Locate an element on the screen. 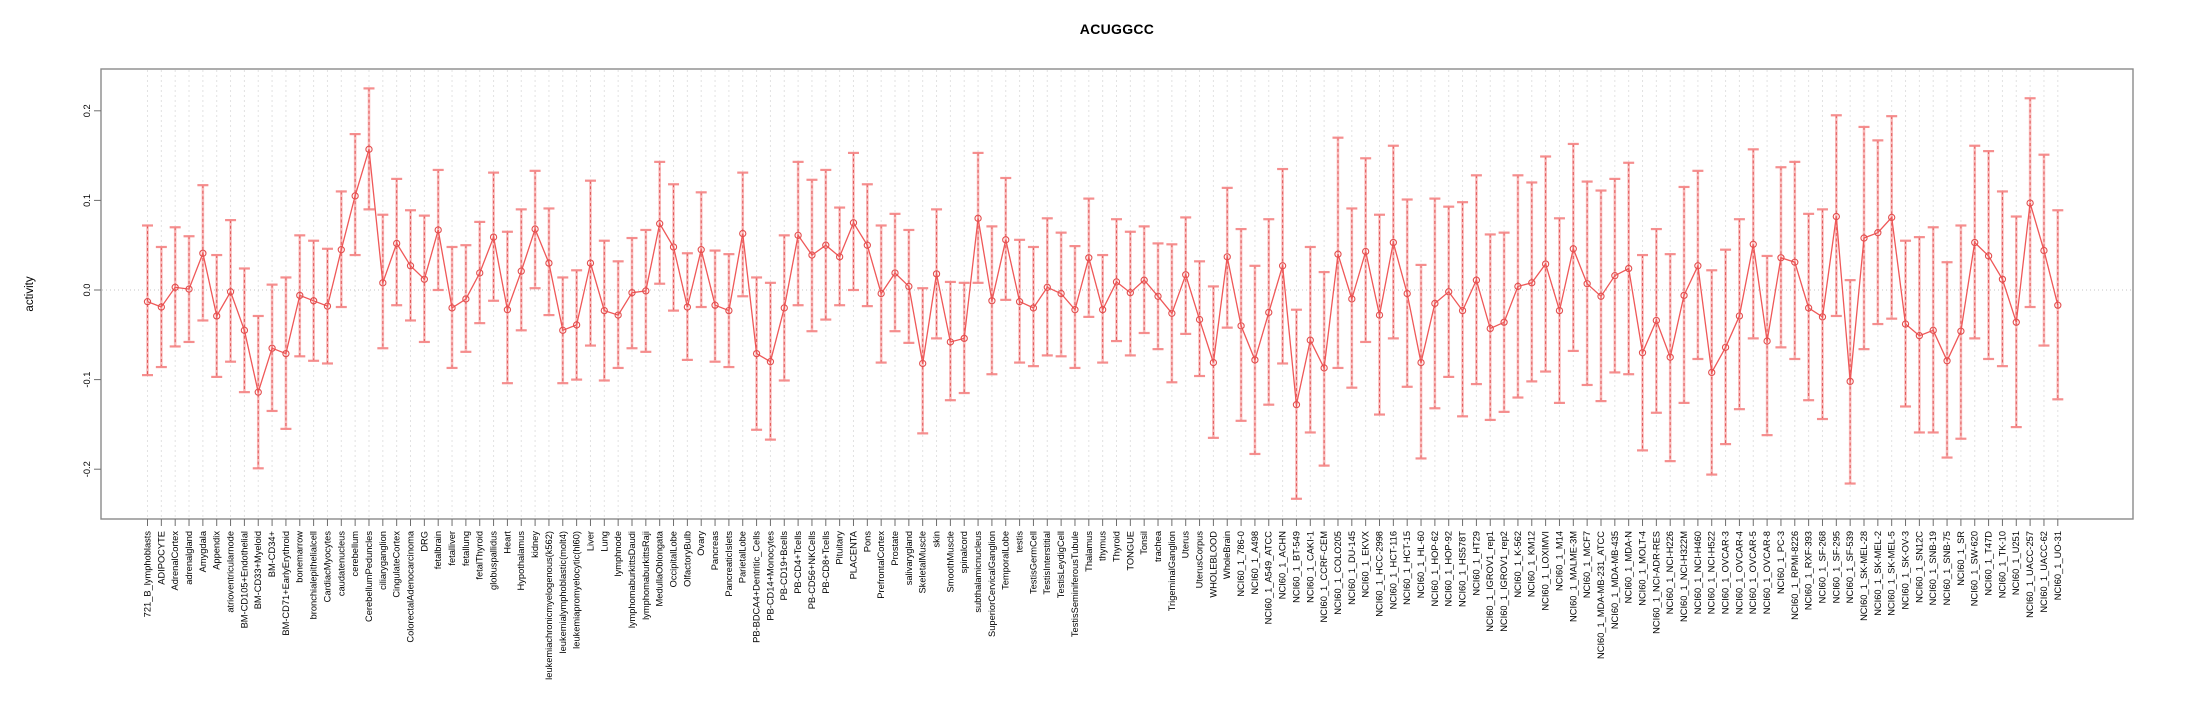 The image size is (2205, 720). x-tick-label: NCI60_1_U251 is located at coordinates (2016, 563).